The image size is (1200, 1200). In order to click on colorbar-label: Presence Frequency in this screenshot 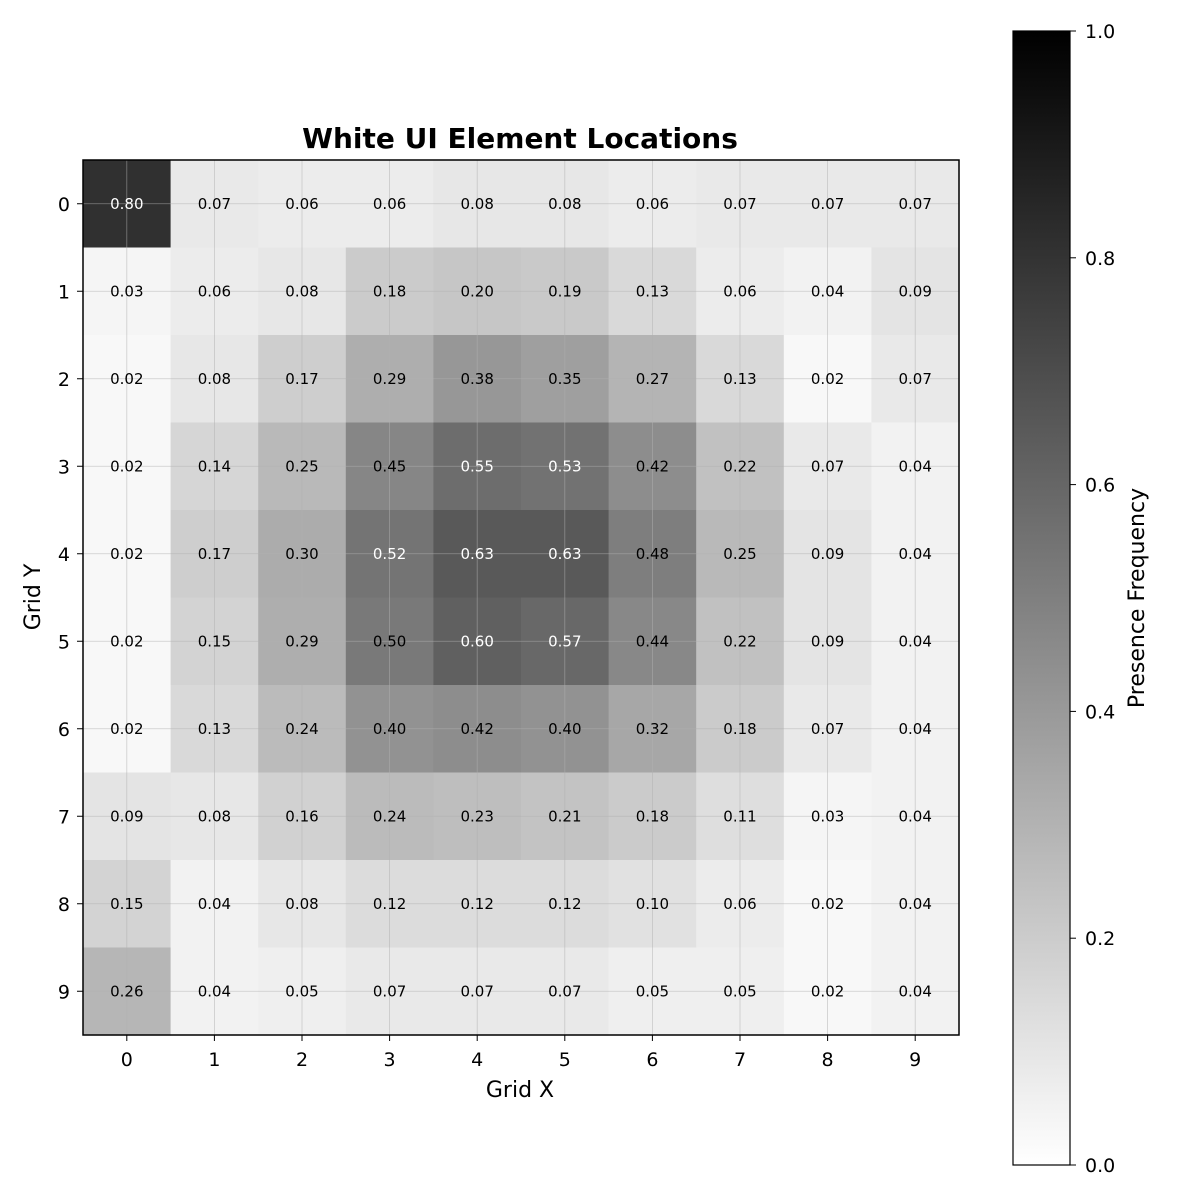, I will do `click(1137, 598)`.